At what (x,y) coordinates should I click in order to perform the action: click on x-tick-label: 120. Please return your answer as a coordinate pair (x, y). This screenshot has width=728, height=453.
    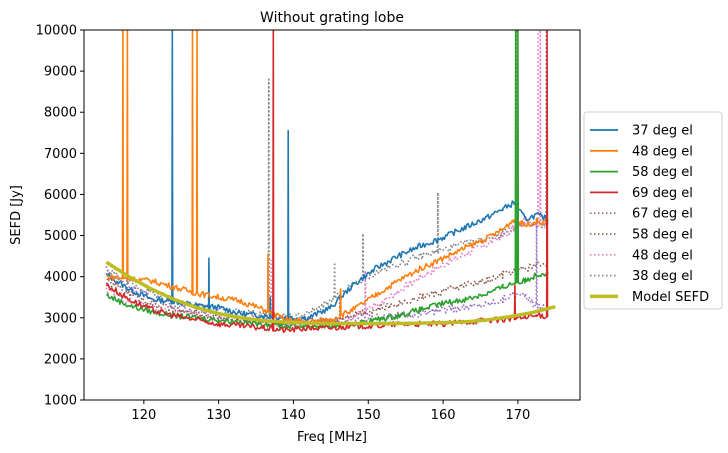
    Looking at the image, I should click on (143, 415).